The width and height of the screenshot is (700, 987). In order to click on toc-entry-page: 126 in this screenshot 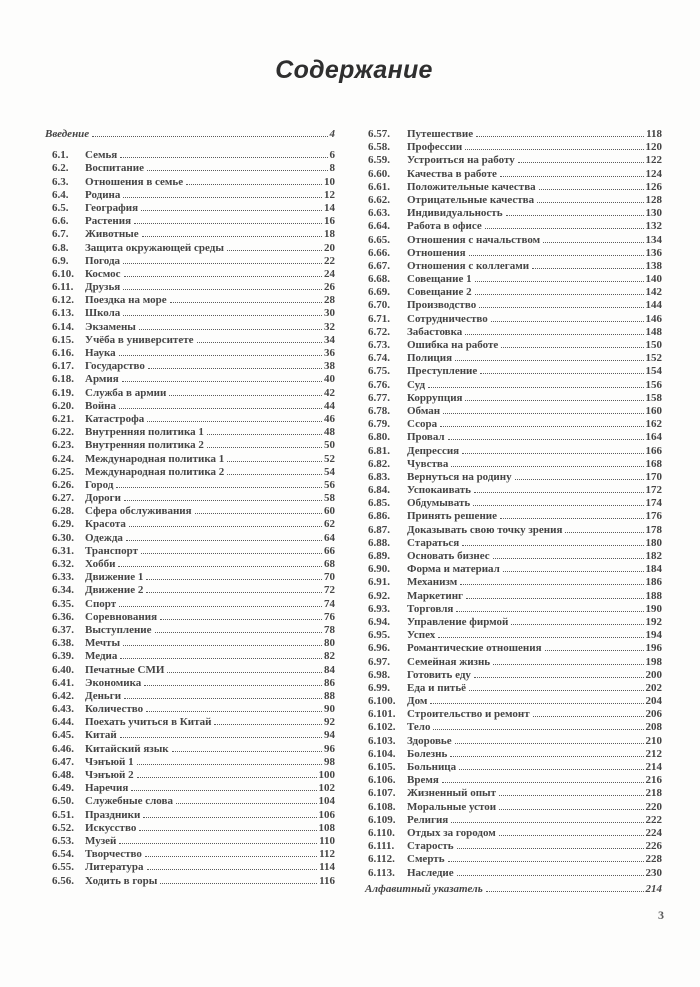, I will do `click(654, 186)`.